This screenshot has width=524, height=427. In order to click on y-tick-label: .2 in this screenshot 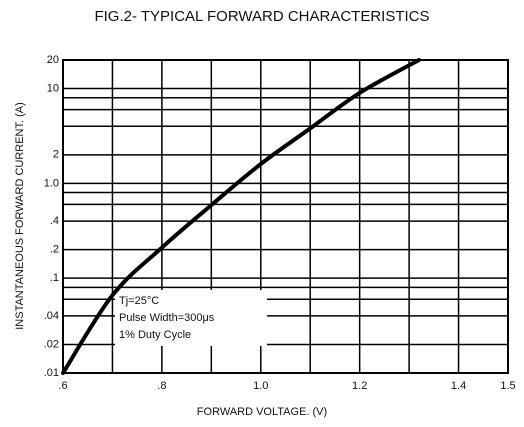, I will do `click(54, 250)`.